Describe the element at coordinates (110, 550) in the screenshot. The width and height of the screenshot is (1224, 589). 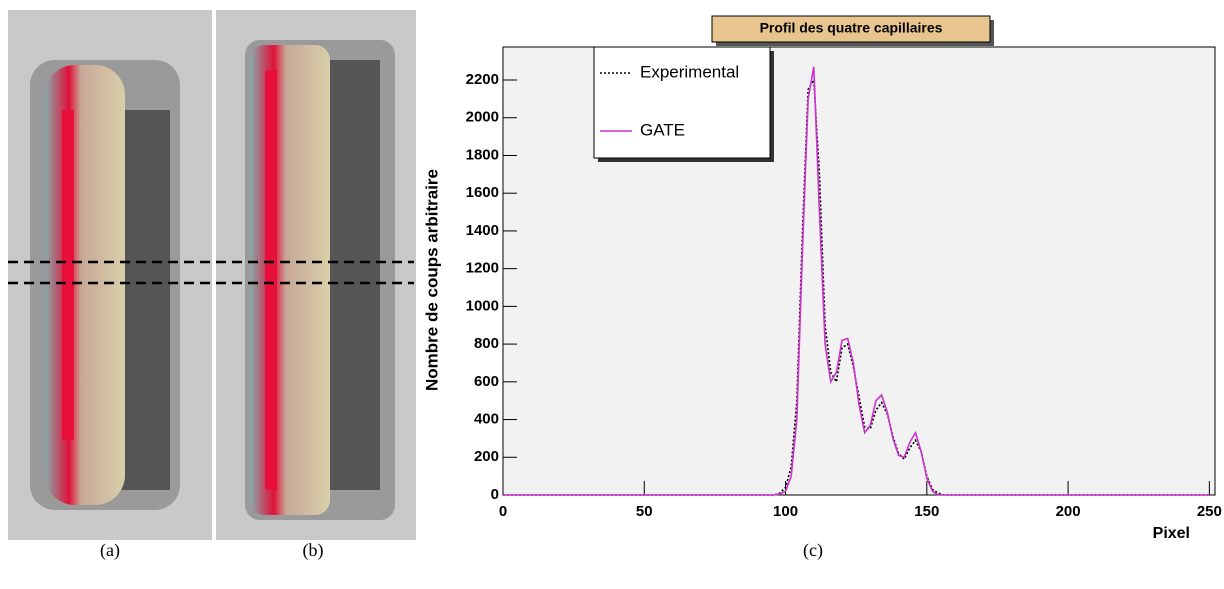
I see `caption: (a)` at that location.